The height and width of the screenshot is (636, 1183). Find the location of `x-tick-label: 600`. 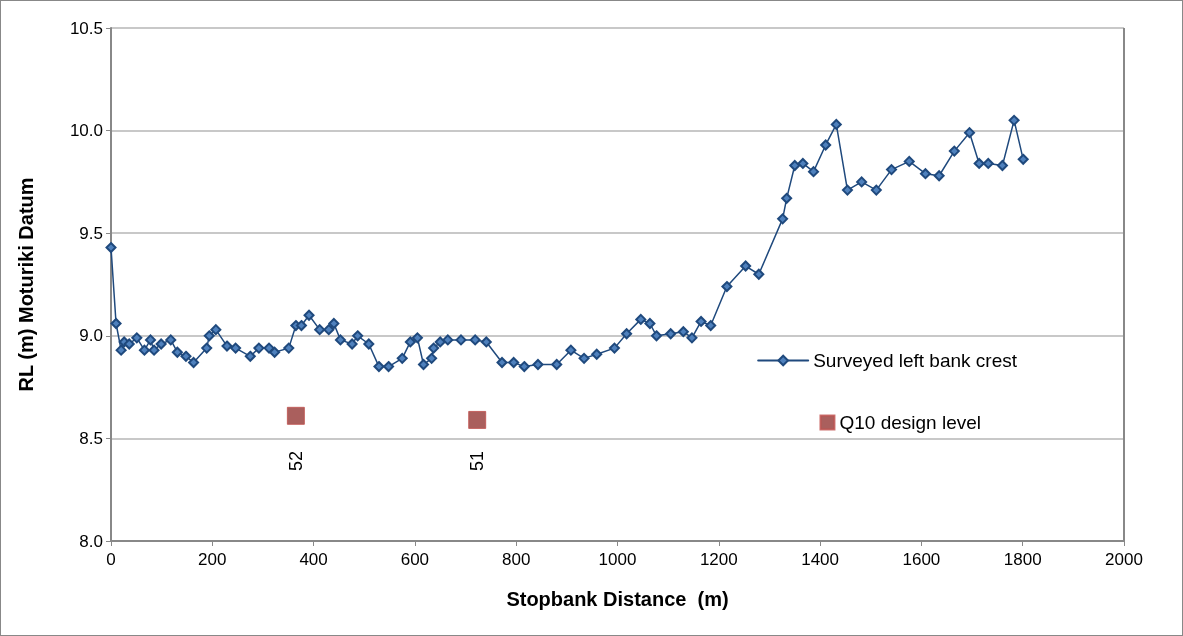

x-tick-label: 600 is located at coordinates (415, 559).